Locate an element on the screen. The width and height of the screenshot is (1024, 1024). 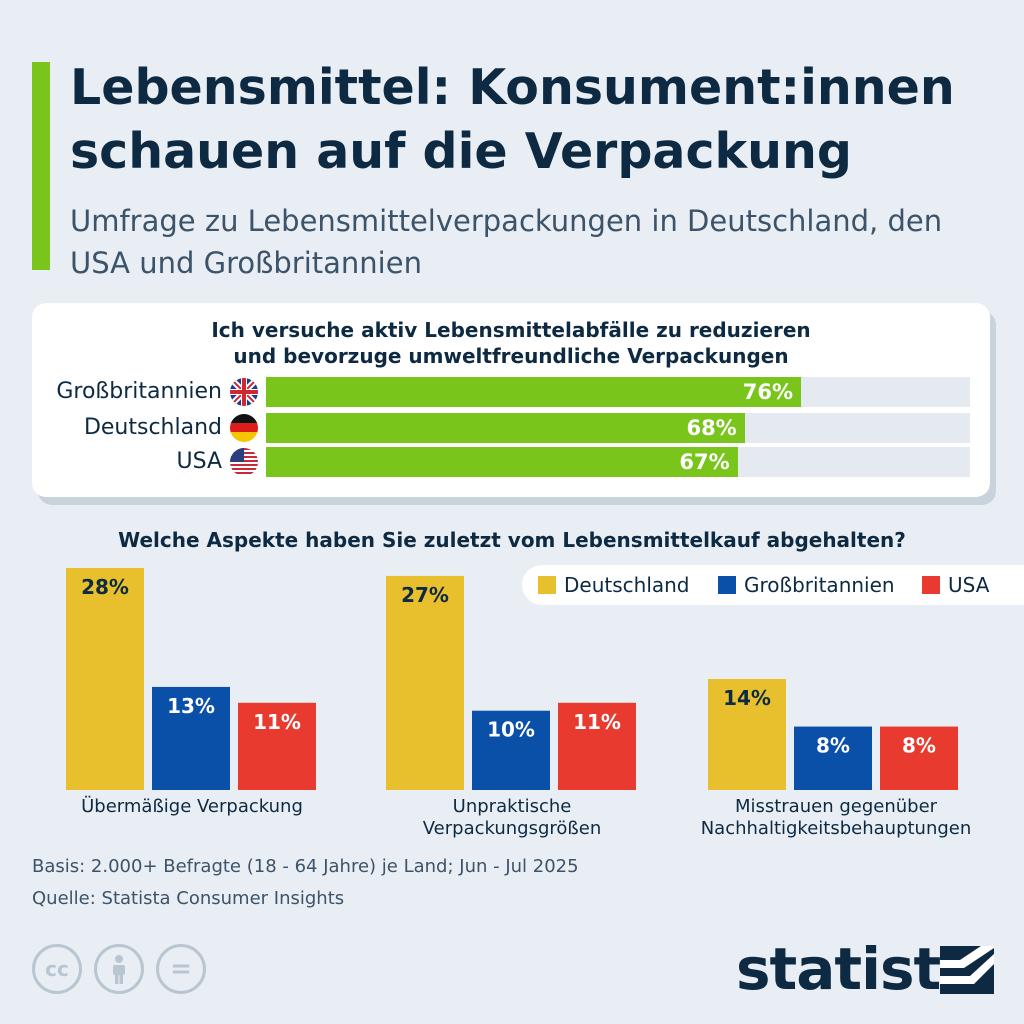
bar: 67% is located at coordinates (502, 462).